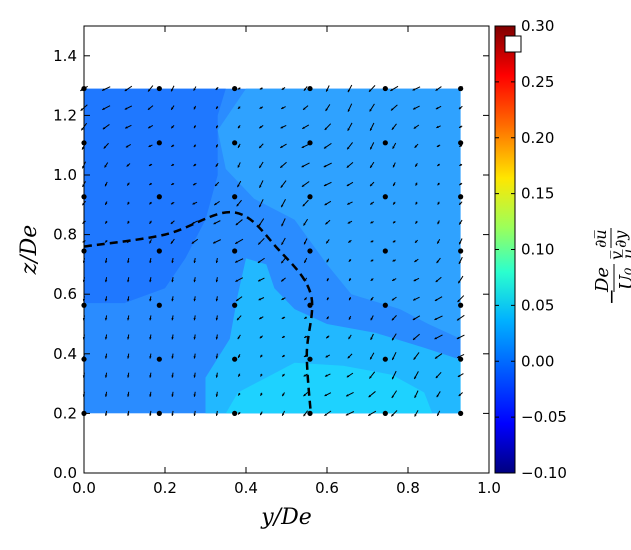 Image resolution: width=631 pixels, height=550 pixels. What do you see at coordinates (333, 336) in the screenshot?
I see `contour-region-lower-right` at bounding box center [333, 336].